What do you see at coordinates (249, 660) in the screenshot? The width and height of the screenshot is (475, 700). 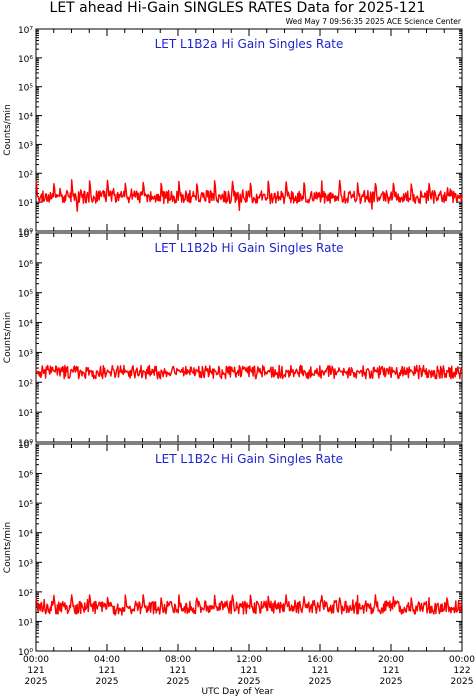 I see `x-tick-label: 12:00` at bounding box center [249, 660].